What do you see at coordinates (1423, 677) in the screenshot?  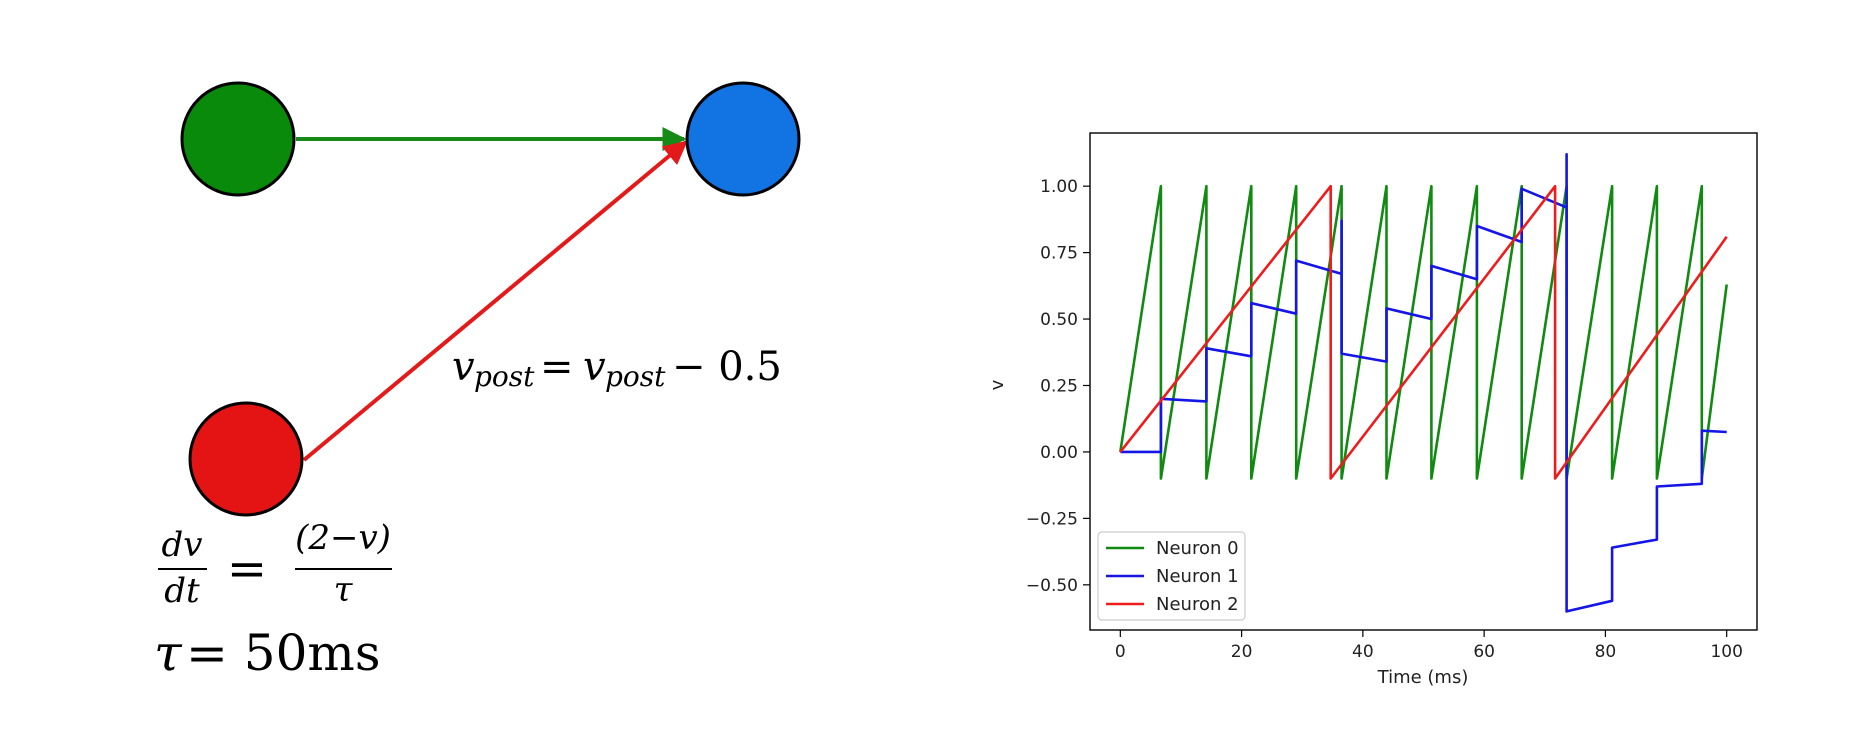 I see `x-axis-label: Time (ms)` at bounding box center [1423, 677].